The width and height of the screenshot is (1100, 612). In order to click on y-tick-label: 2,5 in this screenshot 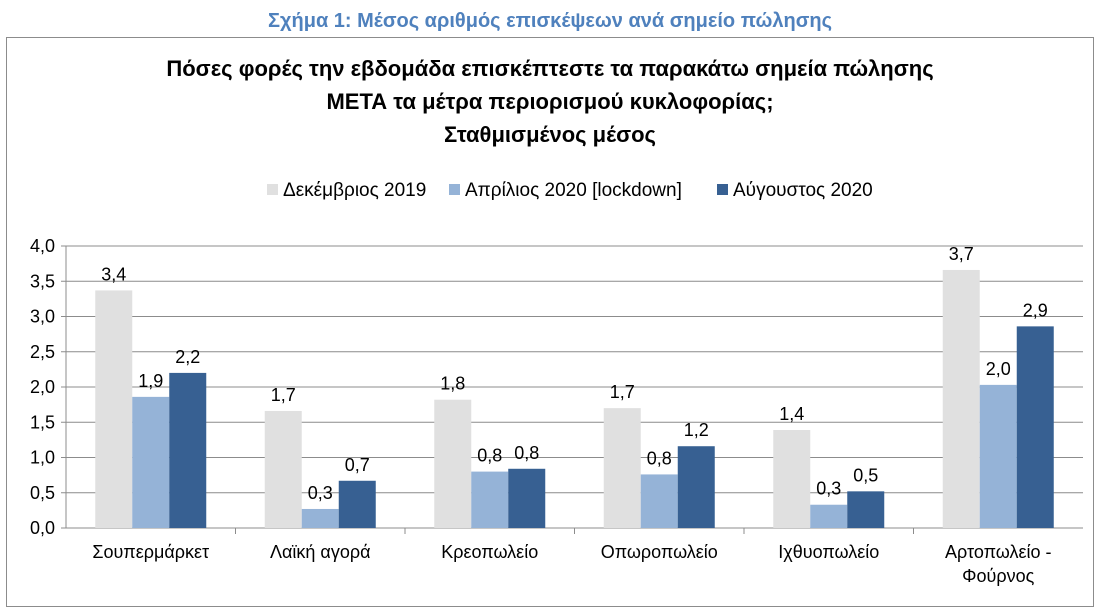, I will do `click(42, 352)`.